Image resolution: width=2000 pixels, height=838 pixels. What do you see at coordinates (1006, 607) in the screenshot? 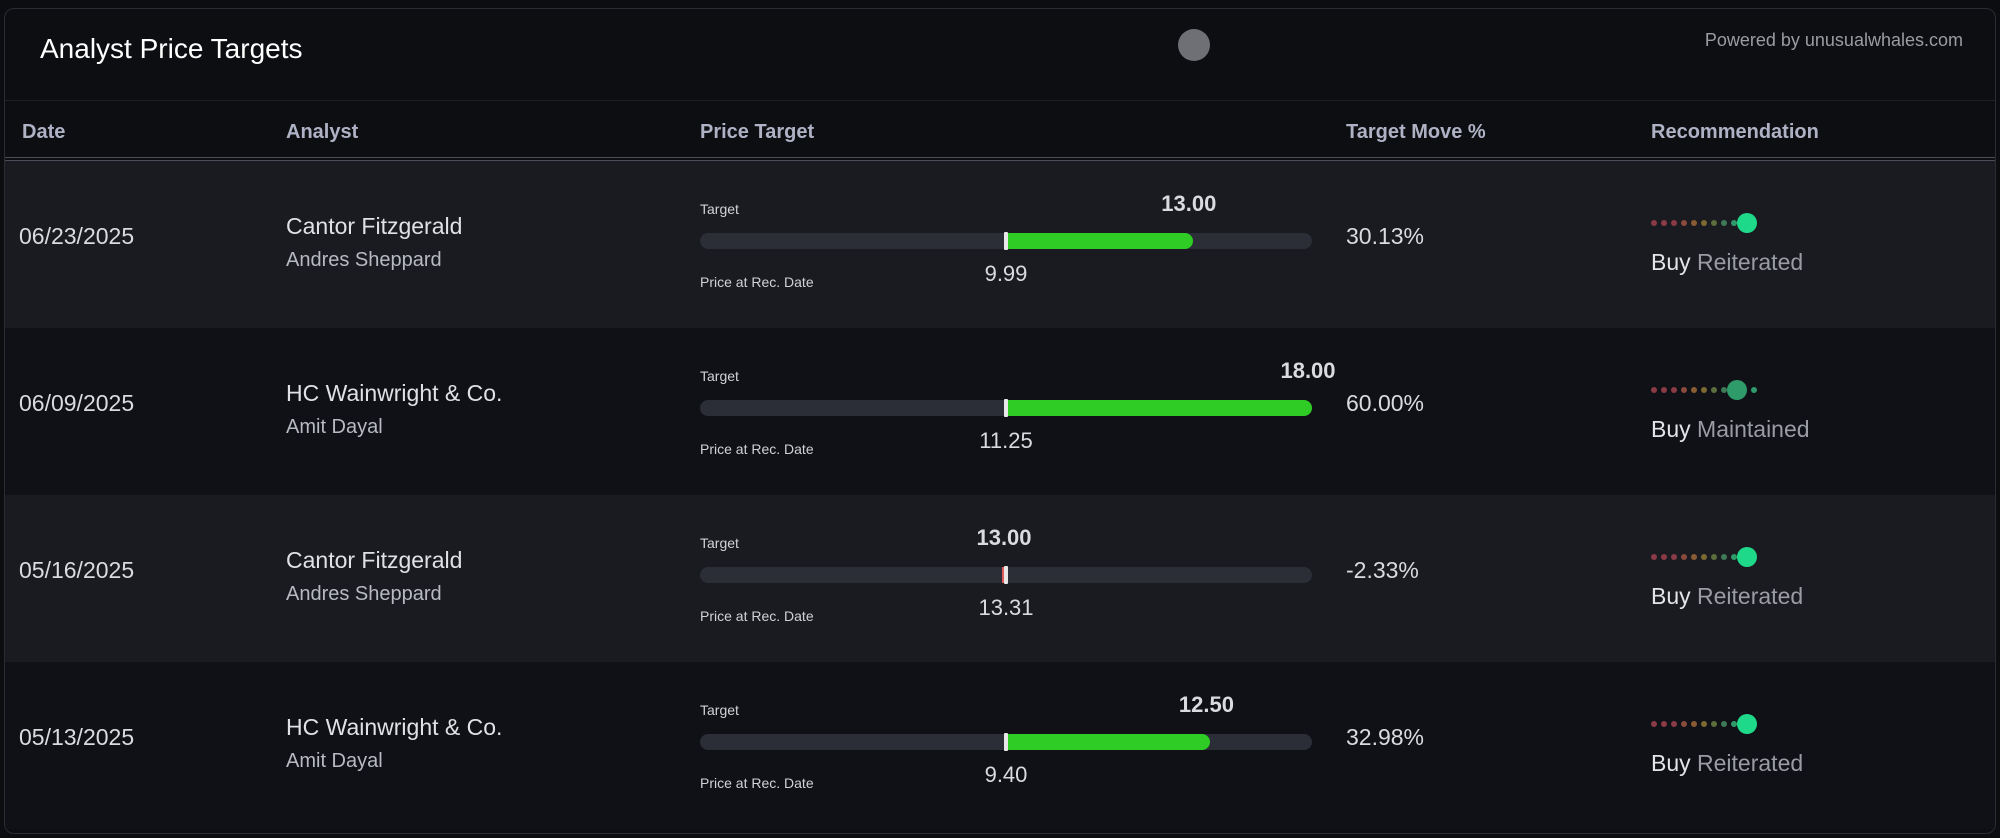
I see `price-at-rec-value: 13.31` at bounding box center [1006, 607].